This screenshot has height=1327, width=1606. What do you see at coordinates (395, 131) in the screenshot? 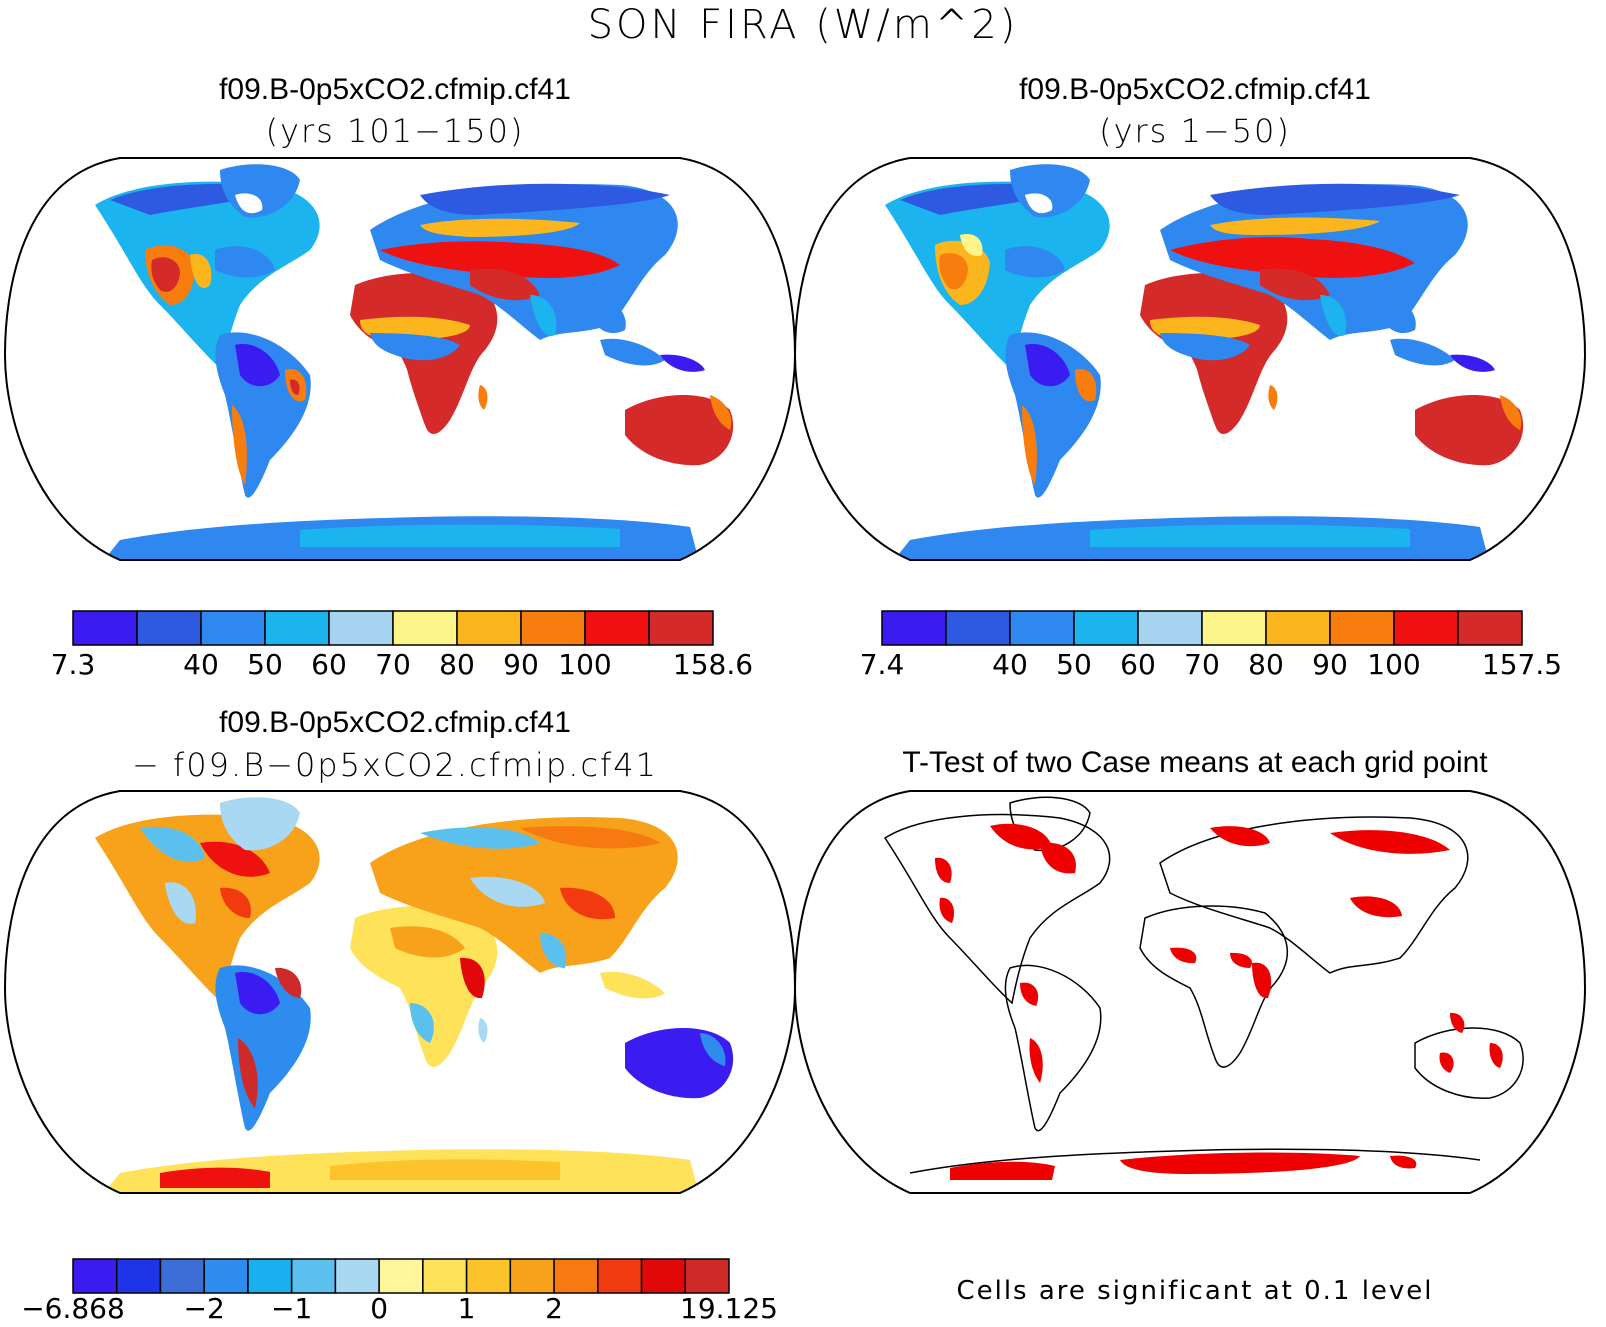
I see `panel-a-subtitle: (yrs 101−150)` at bounding box center [395, 131].